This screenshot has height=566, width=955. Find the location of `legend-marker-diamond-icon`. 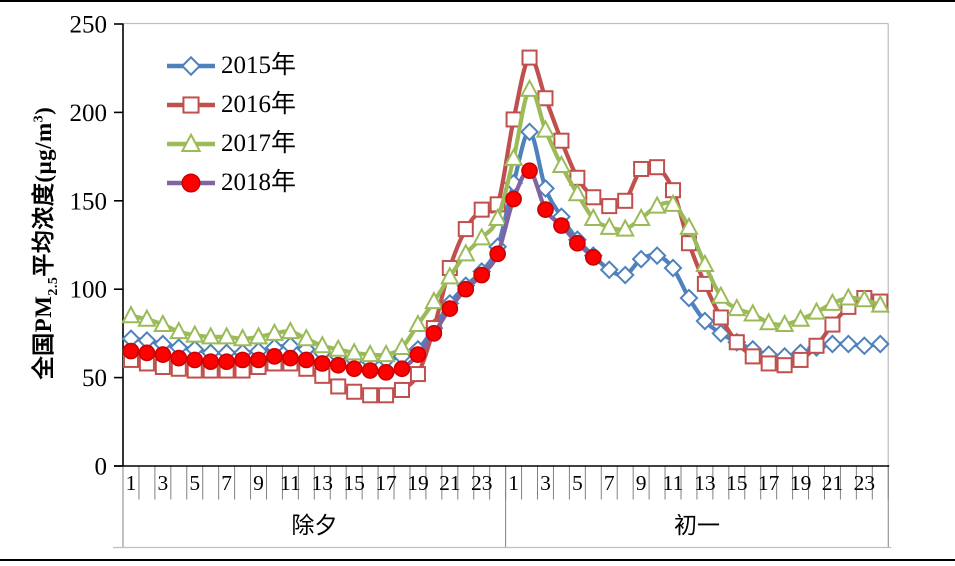

legend-marker-diamond-icon is located at coordinates (191, 65).